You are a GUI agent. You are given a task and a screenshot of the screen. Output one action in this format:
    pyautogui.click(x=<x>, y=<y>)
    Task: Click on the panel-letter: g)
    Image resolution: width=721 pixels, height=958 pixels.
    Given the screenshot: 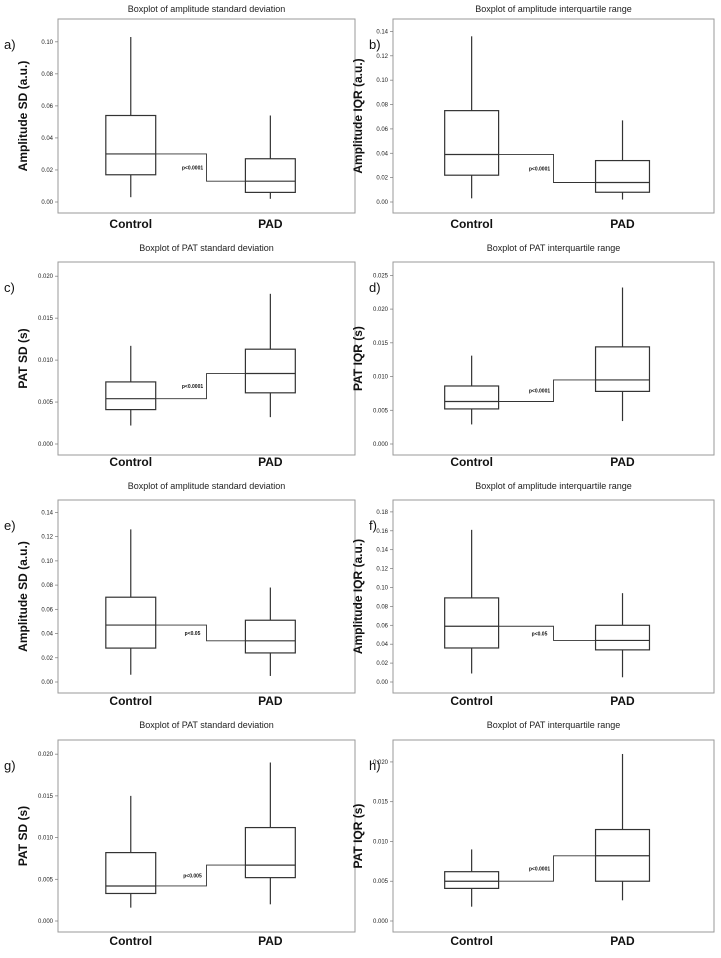 What is the action you would take?
    pyautogui.click(x=10, y=765)
    